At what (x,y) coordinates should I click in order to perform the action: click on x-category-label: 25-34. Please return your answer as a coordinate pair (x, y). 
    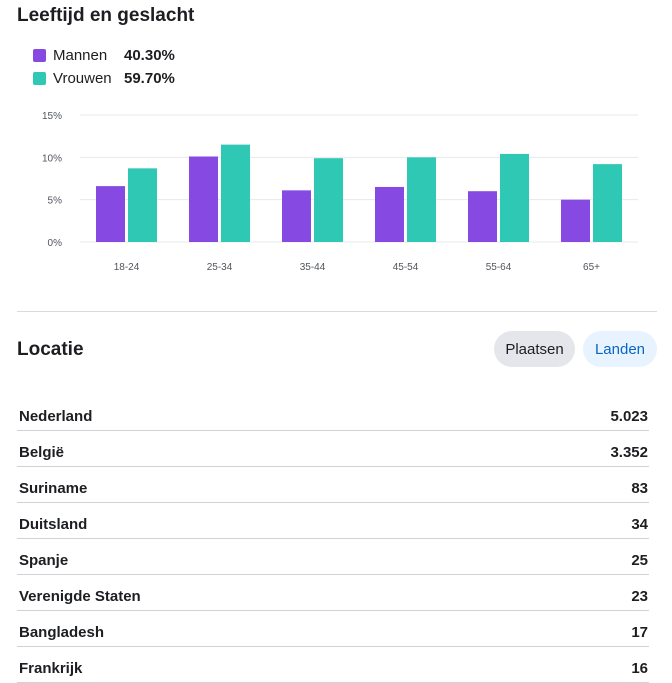
    Looking at the image, I should click on (220, 267).